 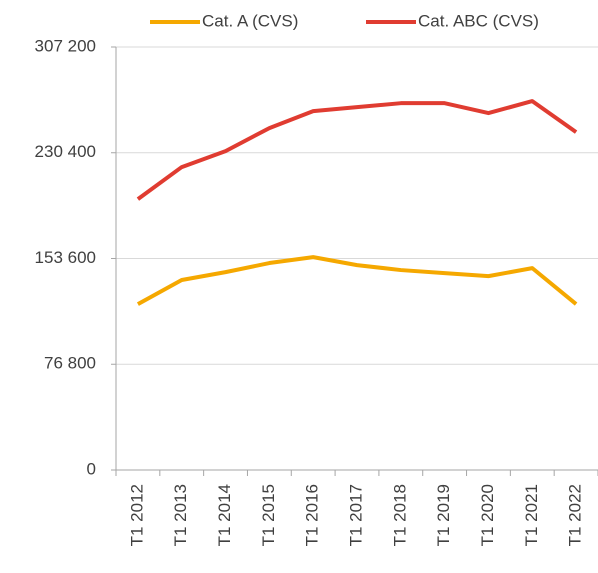 I want to click on x-tick-label: T1 2012, so click(x=136, y=515).